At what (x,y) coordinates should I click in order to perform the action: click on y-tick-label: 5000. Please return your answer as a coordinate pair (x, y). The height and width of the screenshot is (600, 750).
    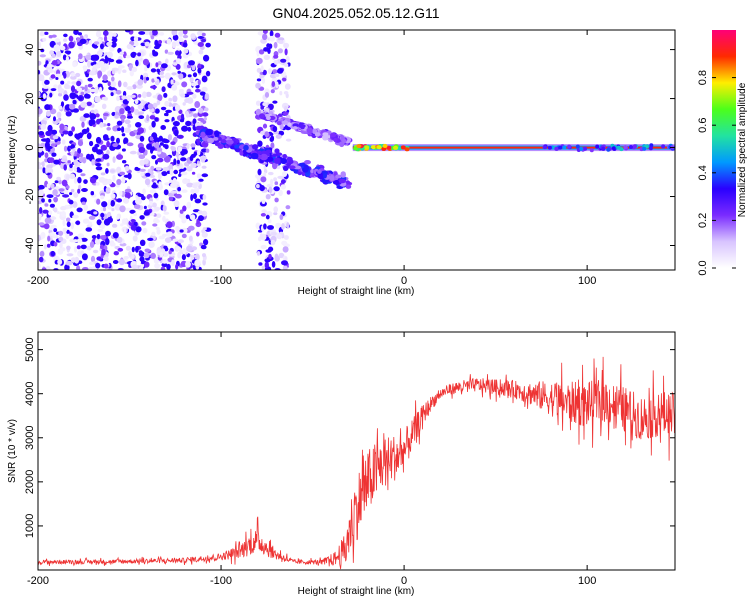
    Looking at the image, I should click on (30, 349).